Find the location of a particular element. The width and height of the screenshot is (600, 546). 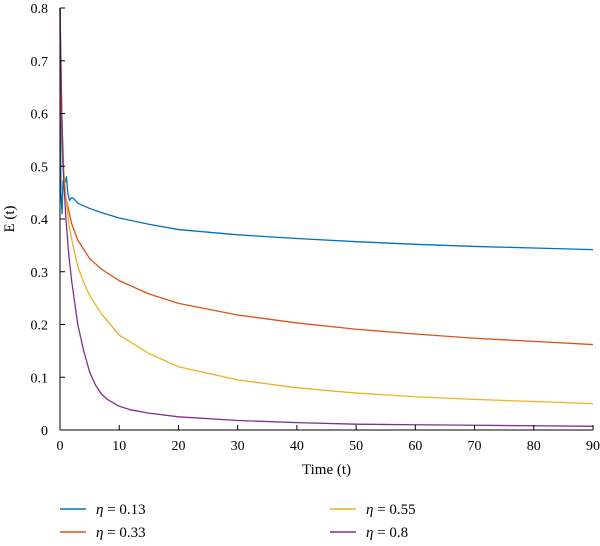

x-axis-title: Time (t) is located at coordinates (326, 470).